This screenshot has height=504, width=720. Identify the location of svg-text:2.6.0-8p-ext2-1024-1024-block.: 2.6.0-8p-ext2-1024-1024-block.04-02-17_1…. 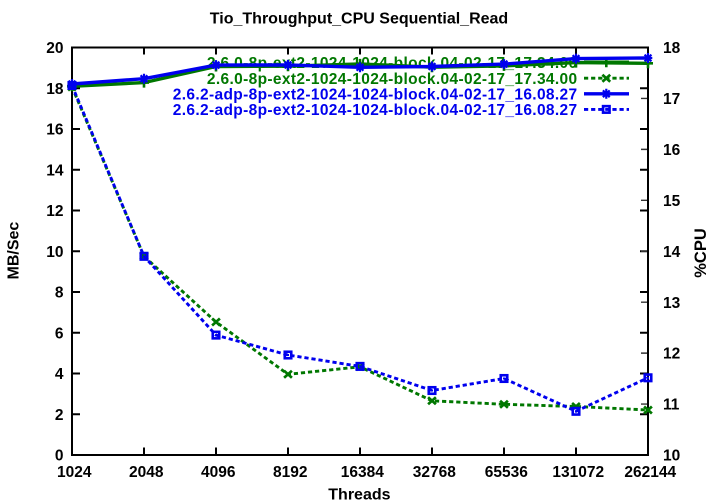
(392, 79).